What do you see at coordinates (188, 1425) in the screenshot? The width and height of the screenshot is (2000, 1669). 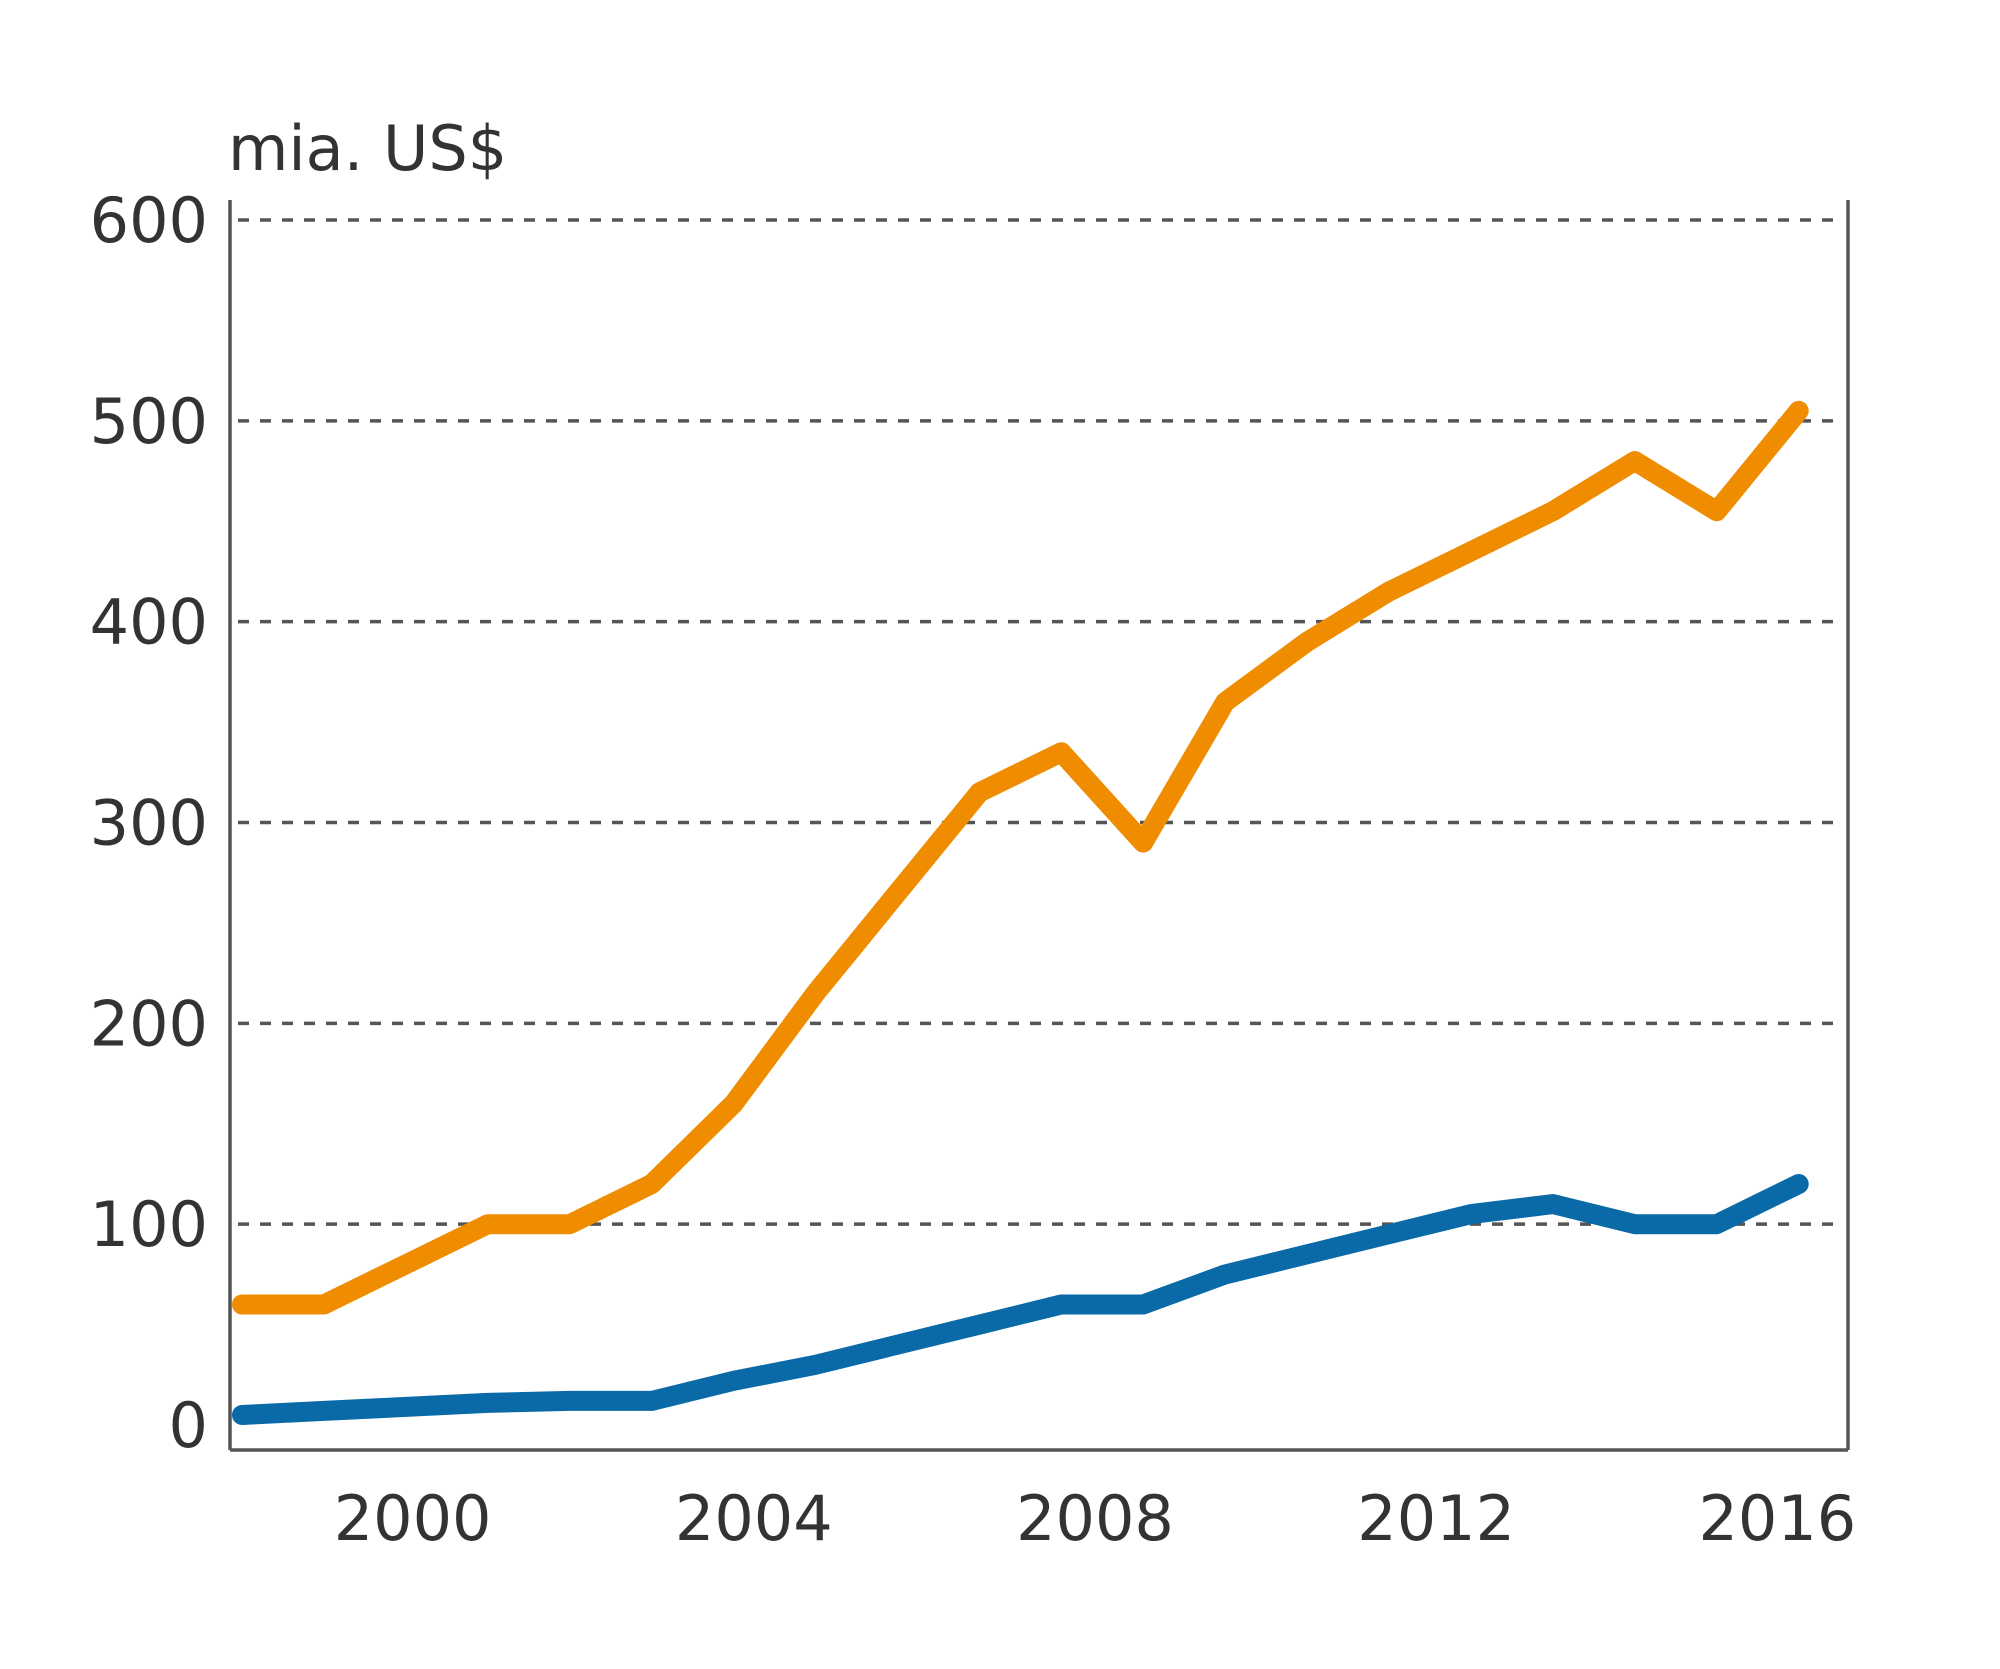 I see `y-tick-label: 0` at bounding box center [188, 1425].